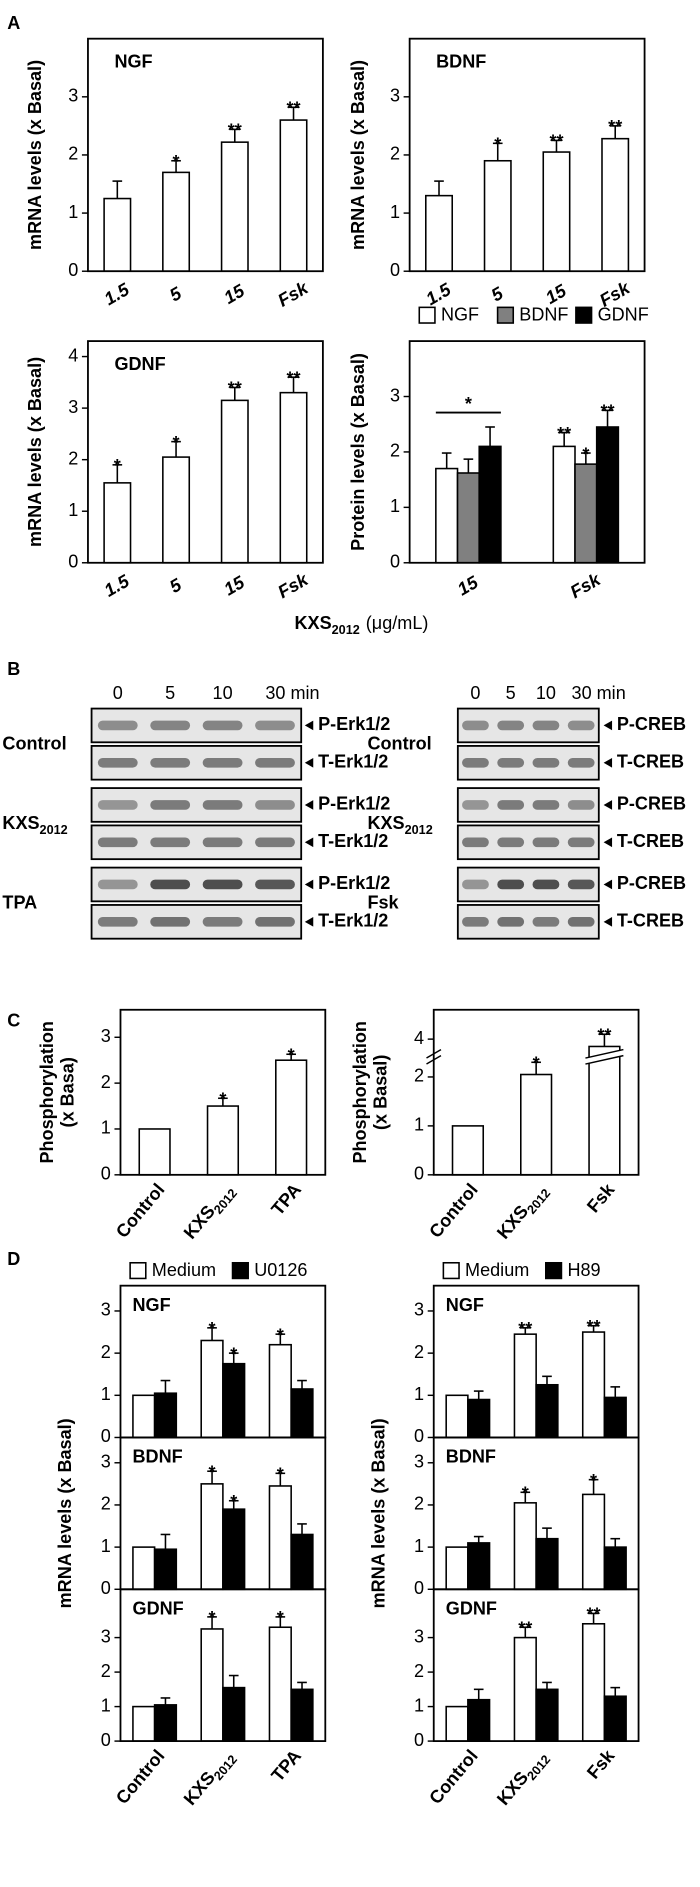 Image resolution: width=700 pixels, height=1887 pixels. What do you see at coordinates (133, 62) in the screenshot?
I see `chart-title: NGF` at bounding box center [133, 62].